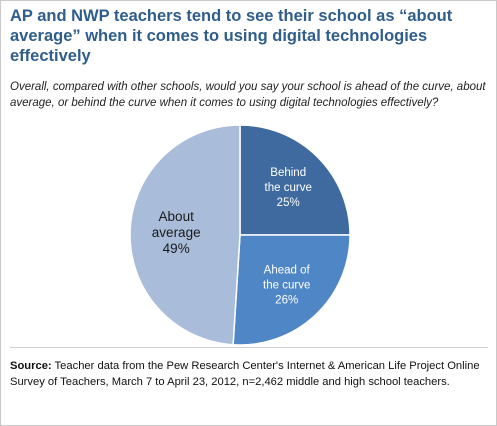 This screenshot has width=497, height=426. What do you see at coordinates (177, 216) in the screenshot?
I see `slice-category-label: About` at bounding box center [177, 216].